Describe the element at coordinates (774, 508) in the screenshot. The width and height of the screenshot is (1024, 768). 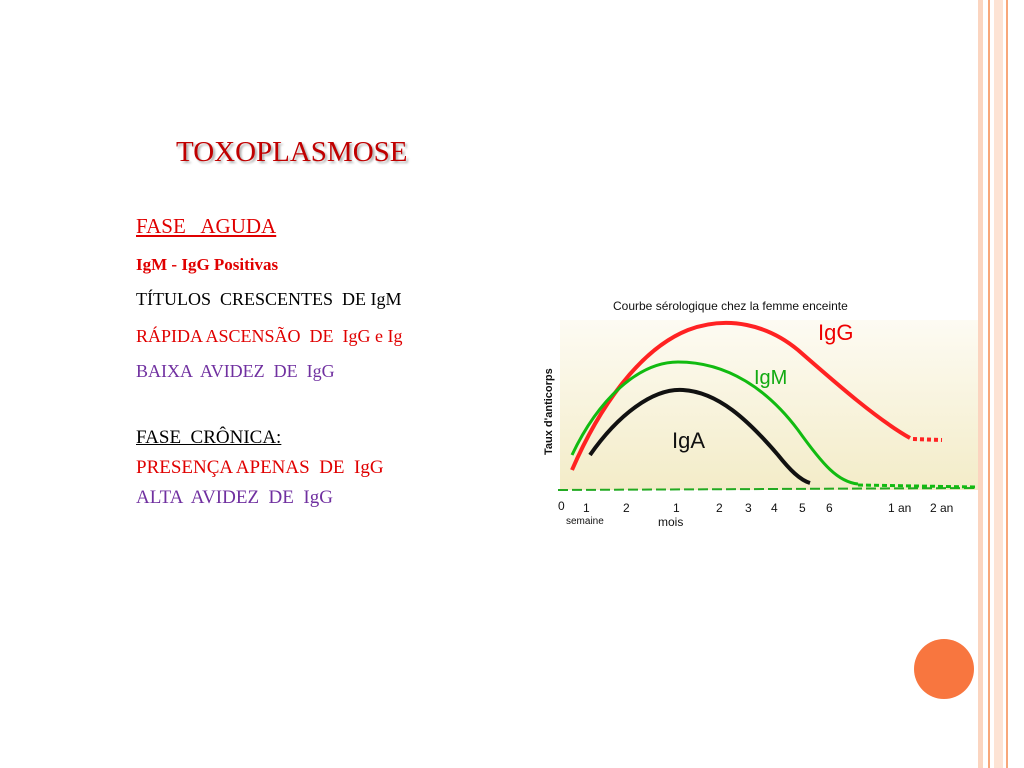
I see `x-tick-label: 4` at that location.